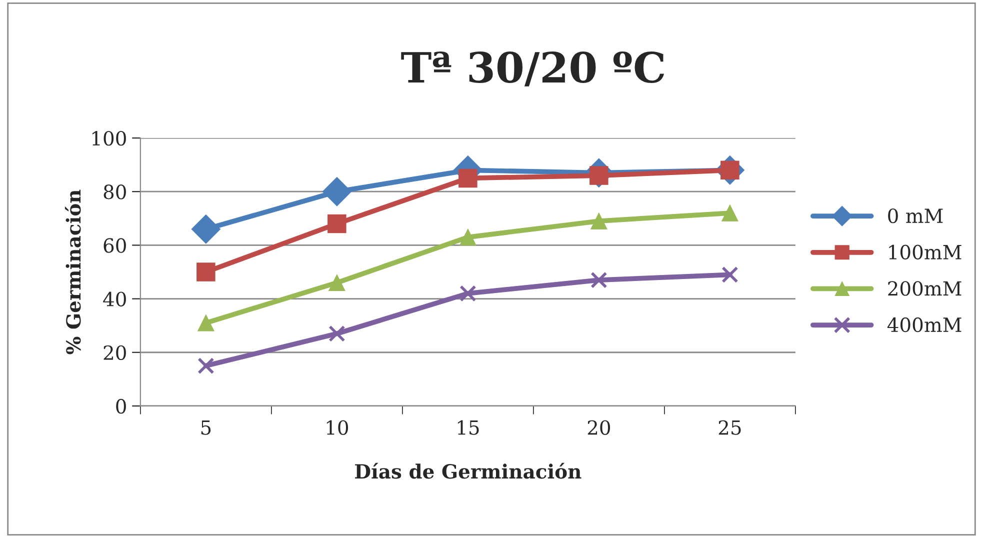  Describe the element at coordinates (468, 427) in the screenshot. I see `x-tick-label: 15` at that location.